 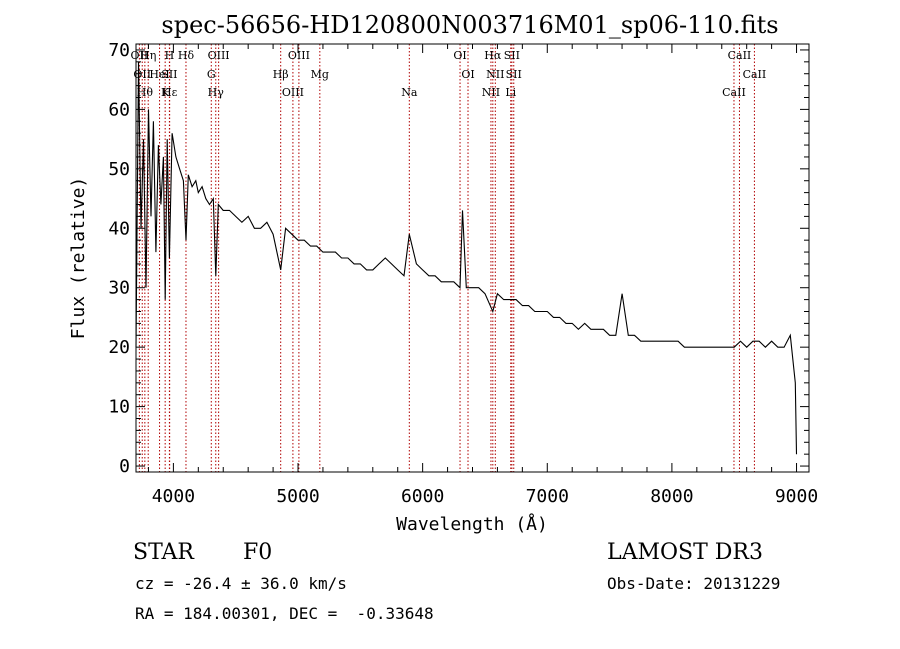 I want to click on y-tick-label: 60, so click(x=119, y=109).